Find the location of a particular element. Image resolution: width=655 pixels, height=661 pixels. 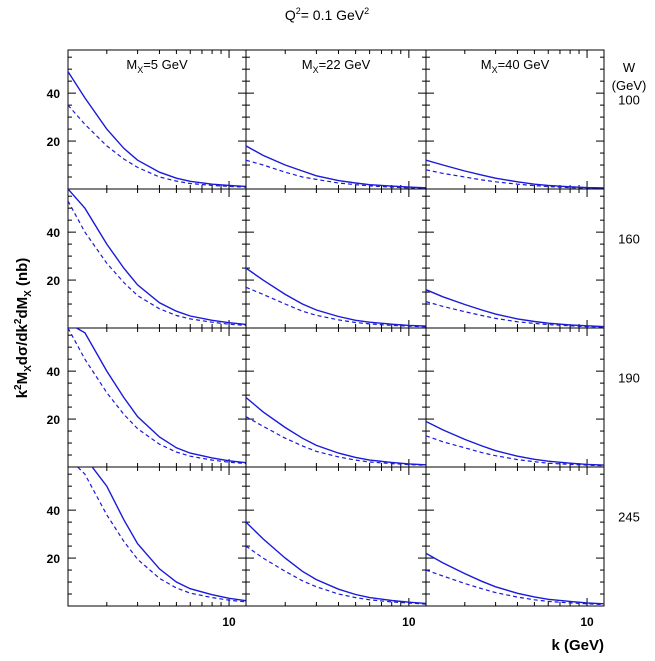

column-label: MX=5 GeV is located at coordinates (157, 66).